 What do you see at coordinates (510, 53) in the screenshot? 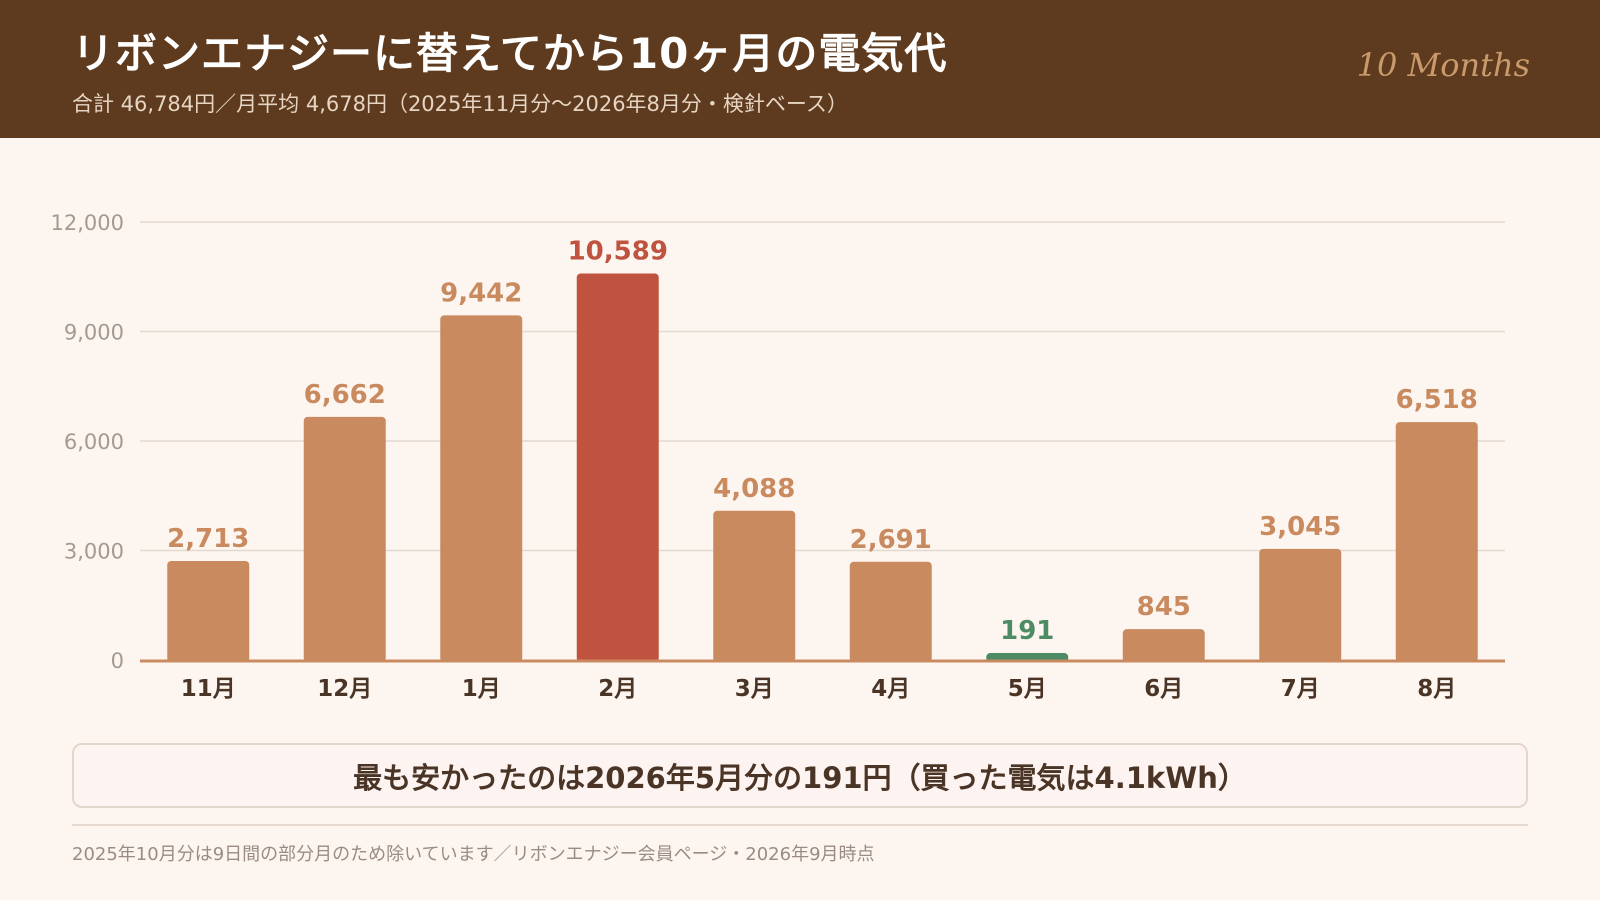
I see `page-title: リボンエナジーに替えてから10ヶ月の電気代` at bounding box center [510, 53].